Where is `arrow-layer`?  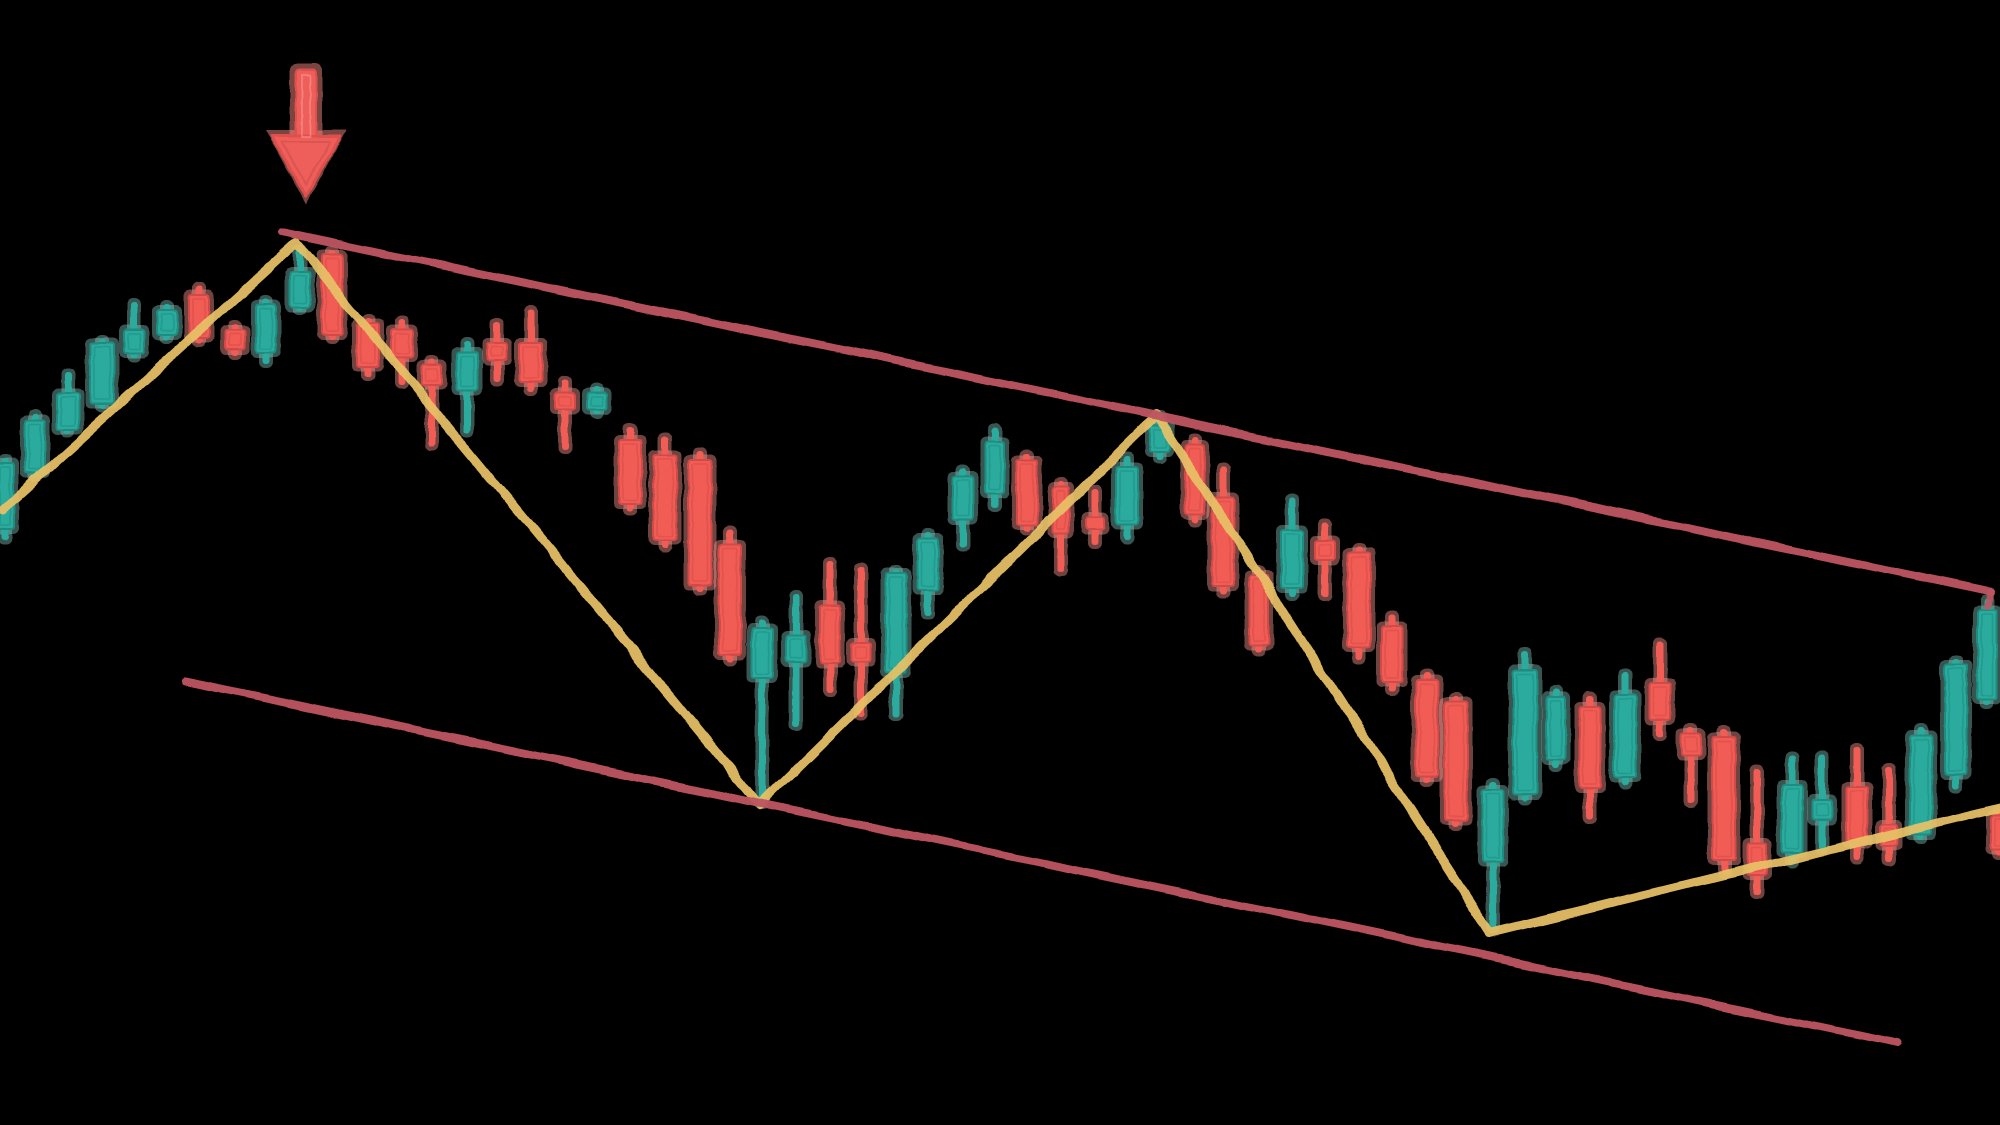 arrow-layer is located at coordinates (306, 134).